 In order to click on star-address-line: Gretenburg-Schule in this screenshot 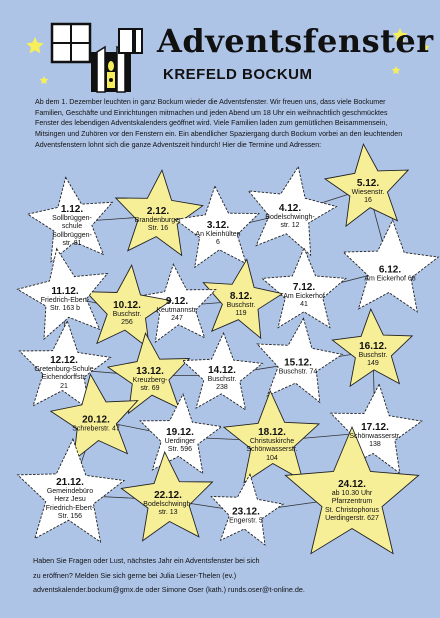, I will do `click(64, 370)`.